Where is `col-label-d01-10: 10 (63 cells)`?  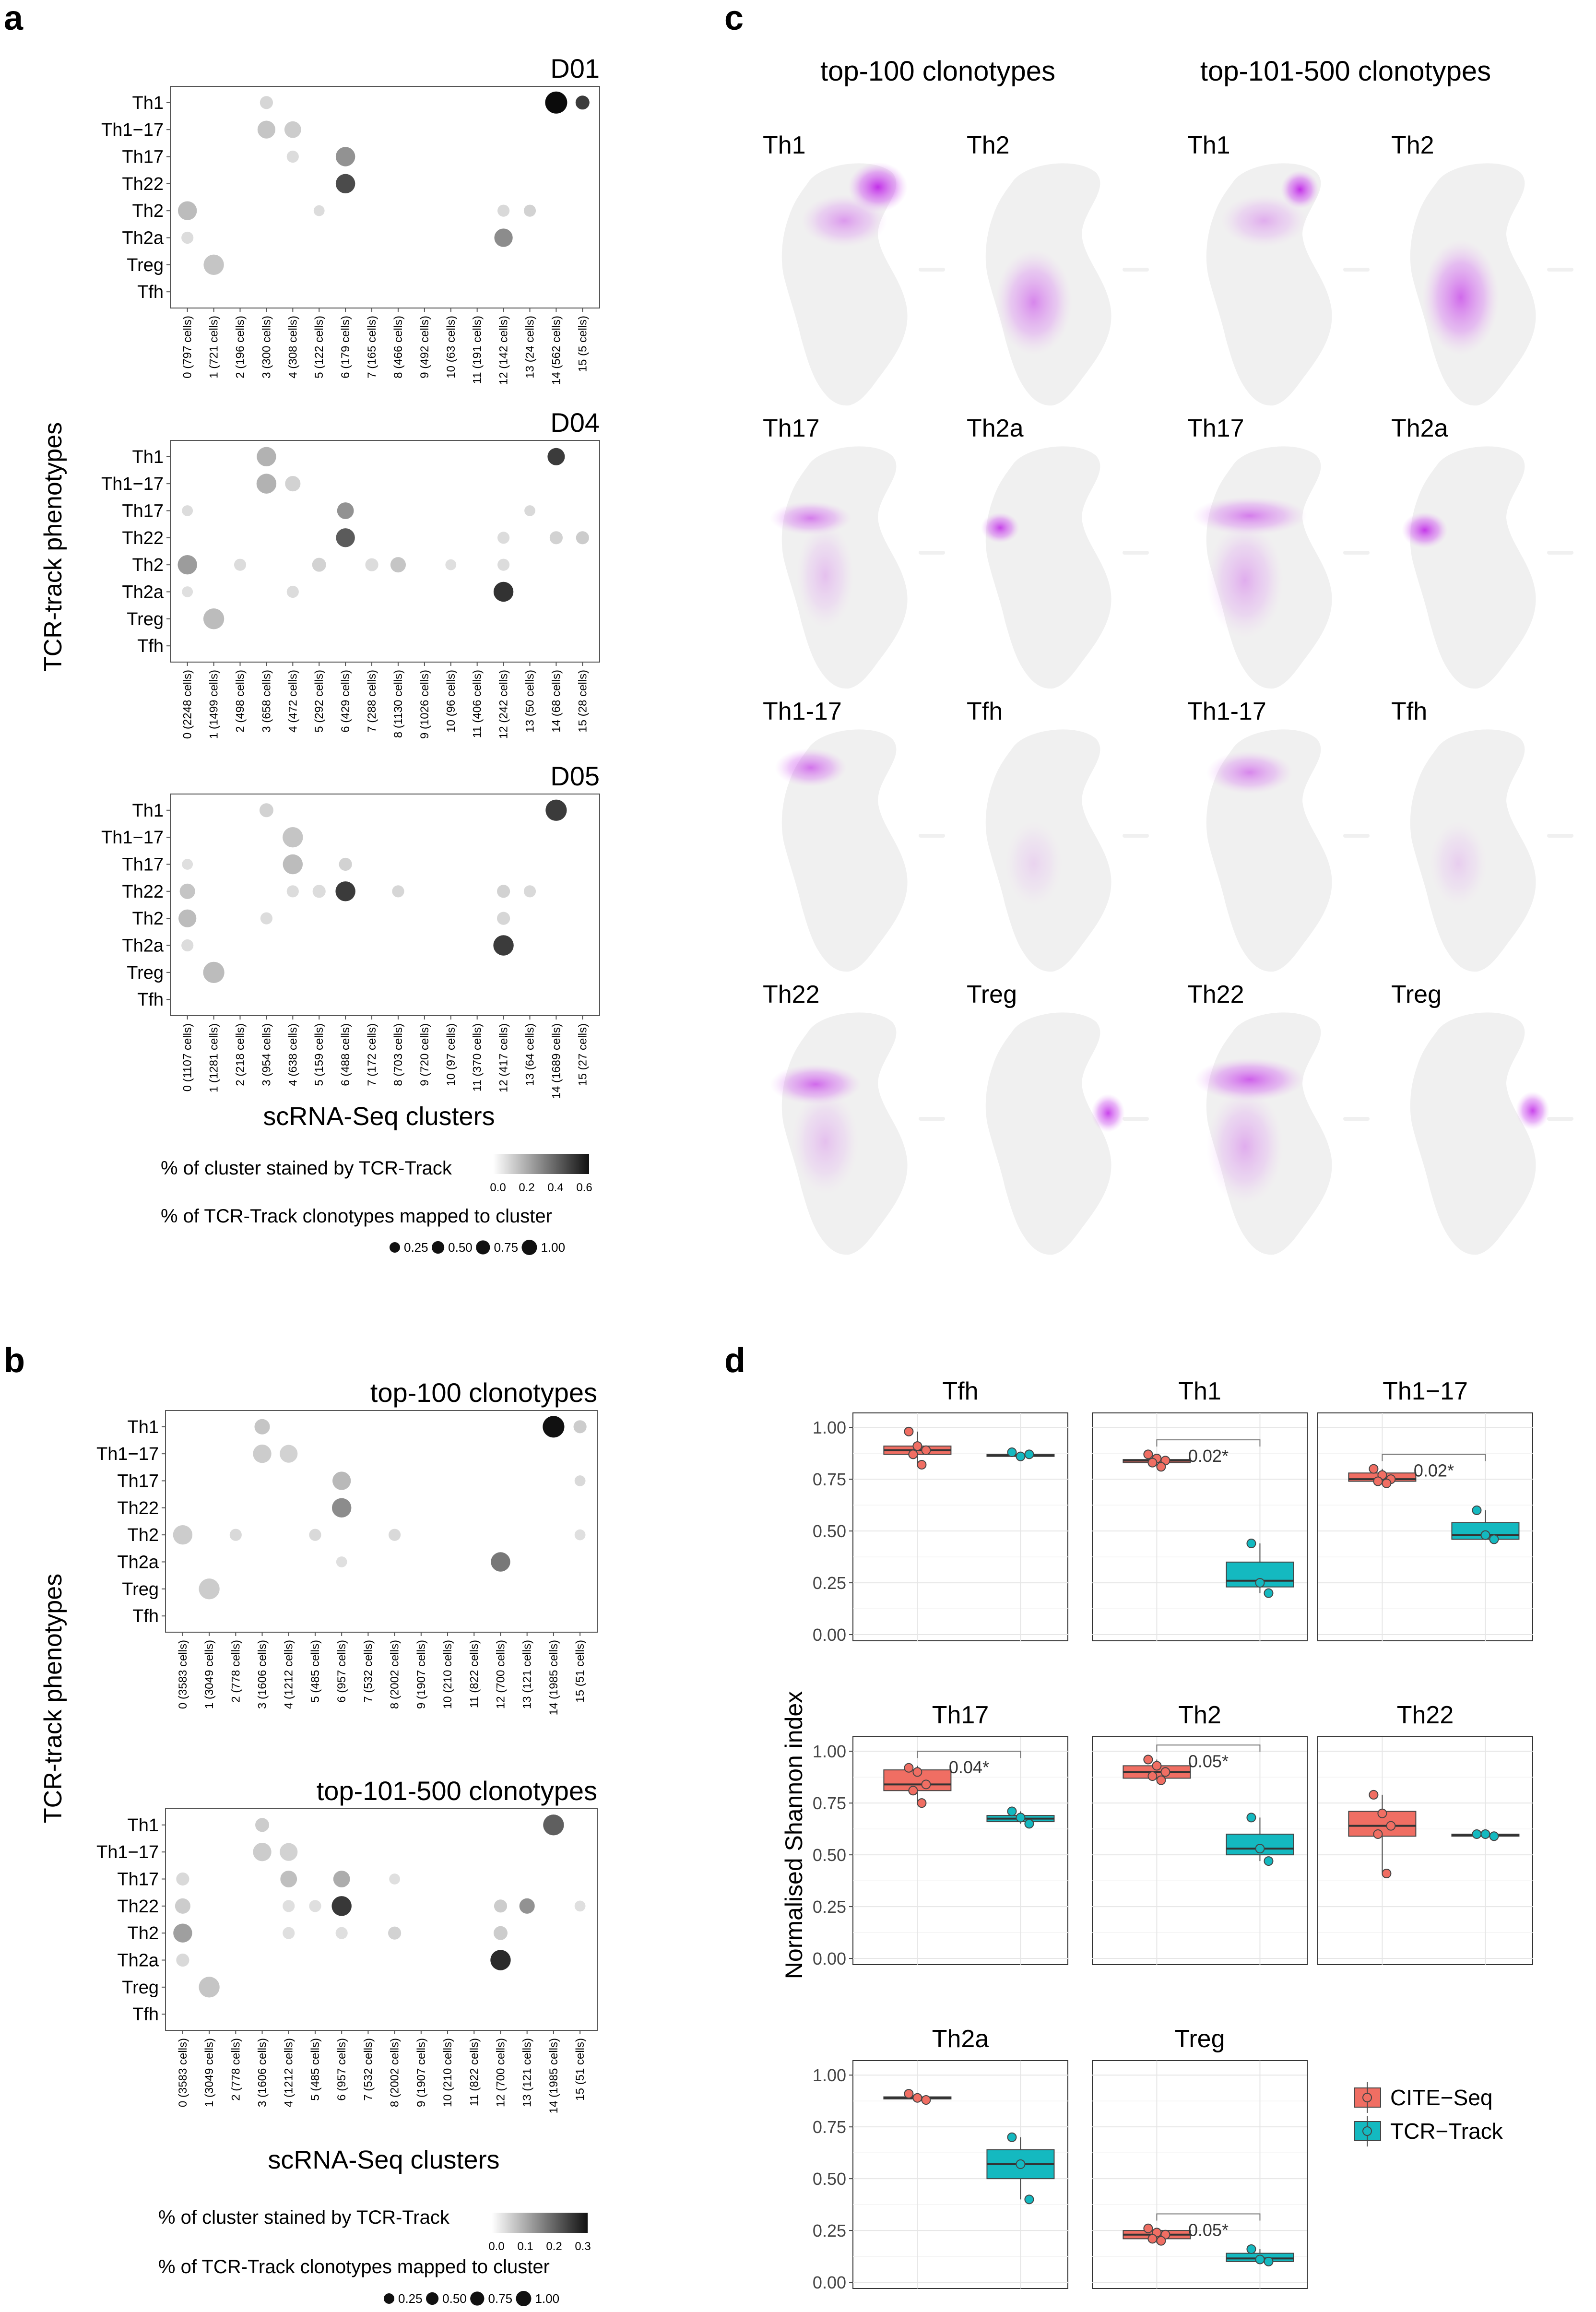
col-label-d01-10: 10 (63 cells) is located at coordinates (452, 347).